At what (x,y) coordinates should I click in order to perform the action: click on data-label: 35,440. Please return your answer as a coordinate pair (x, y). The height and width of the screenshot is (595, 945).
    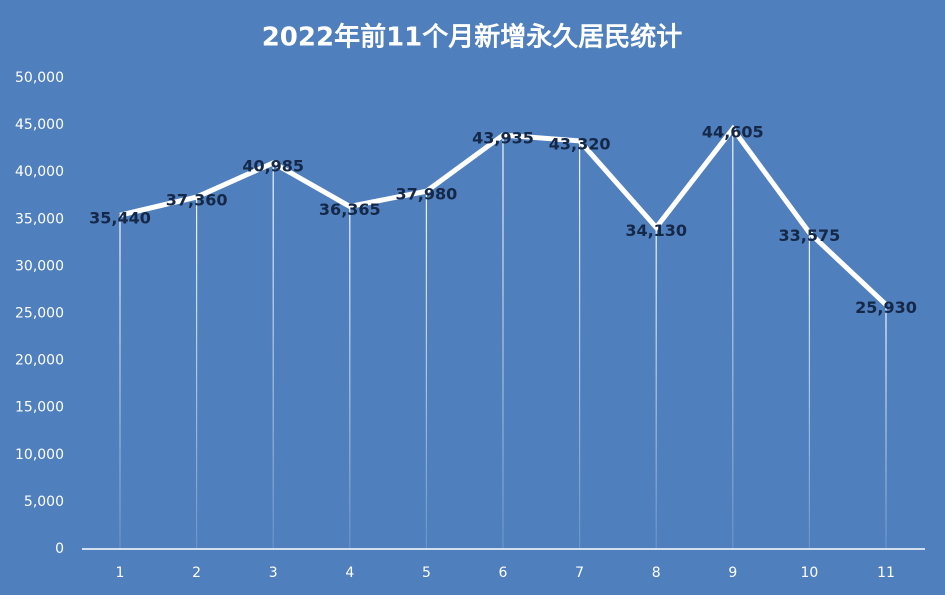
    Looking at the image, I should click on (120, 218).